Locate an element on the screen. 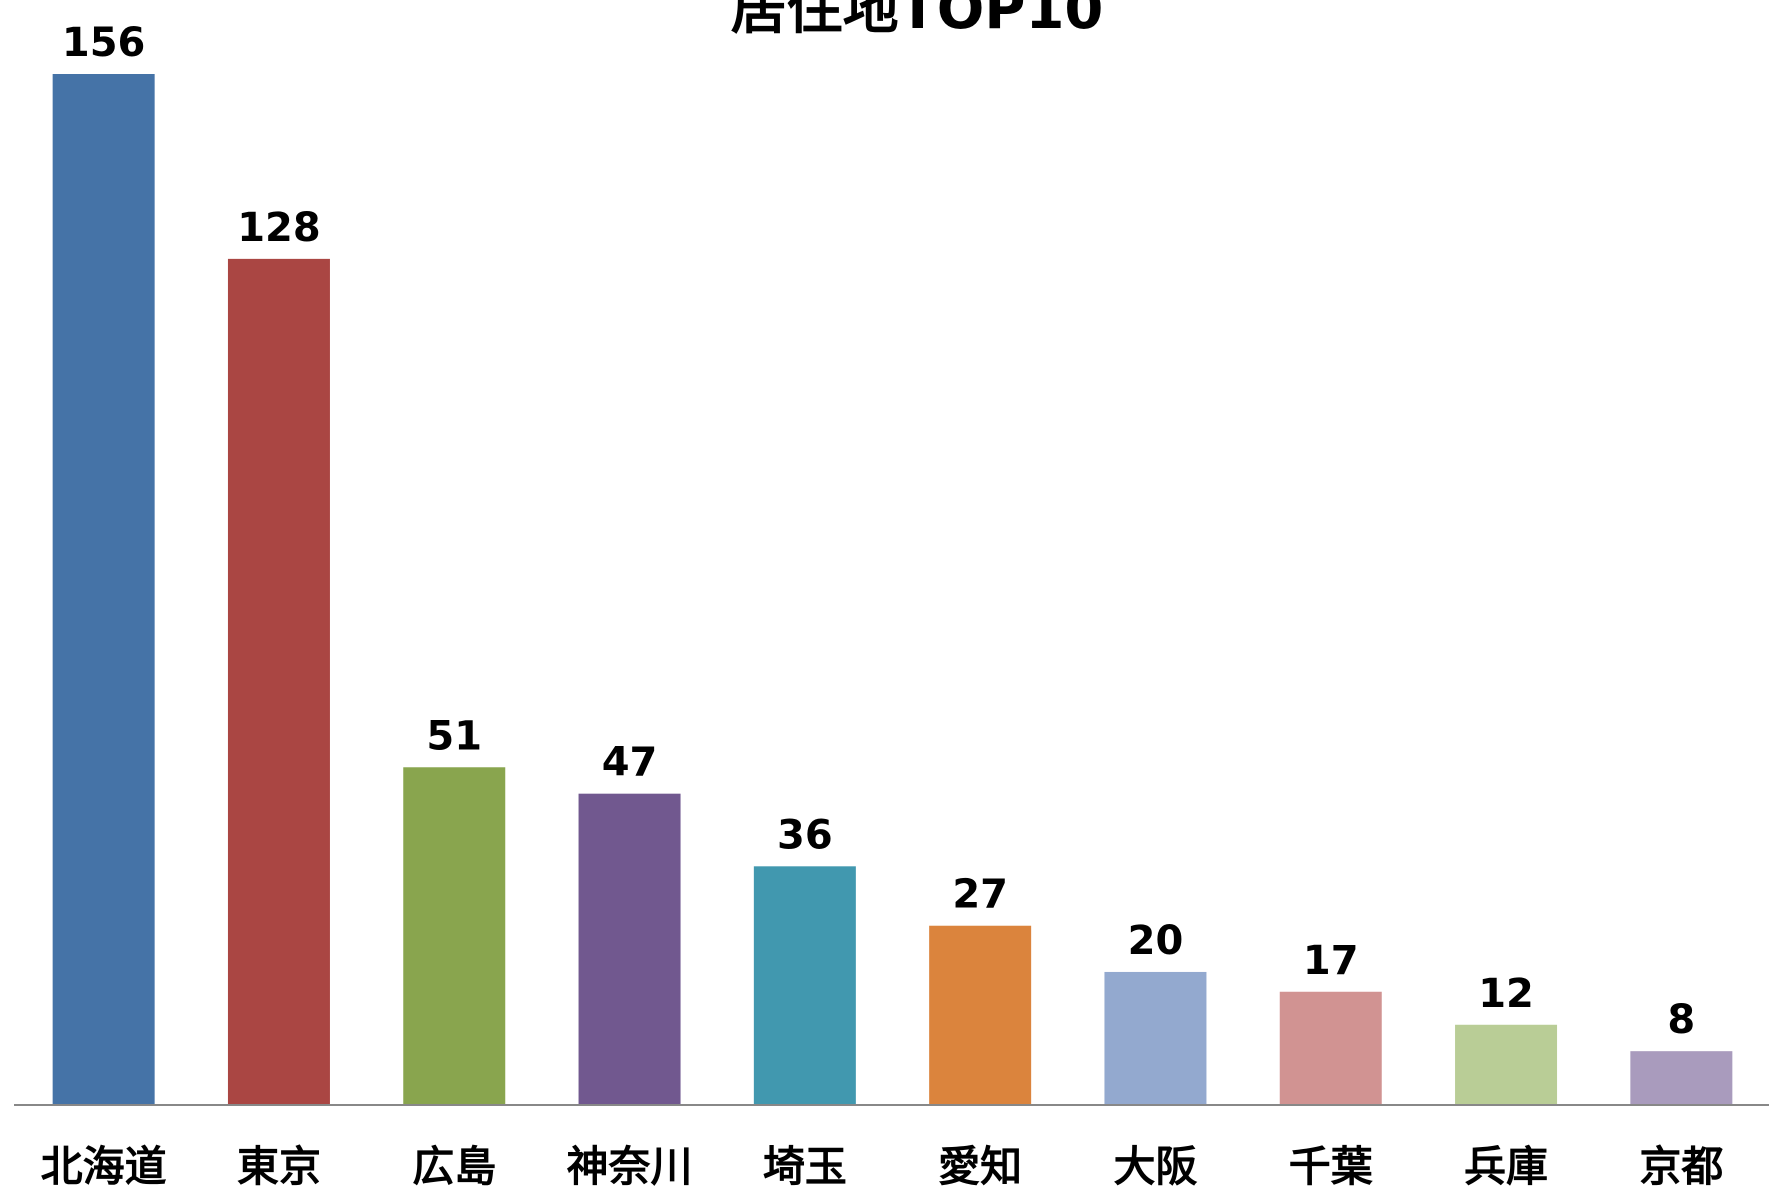 The width and height of the screenshot is (1769, 1193). x-tick-label: 広島 is located at coordinates (454, 1166).